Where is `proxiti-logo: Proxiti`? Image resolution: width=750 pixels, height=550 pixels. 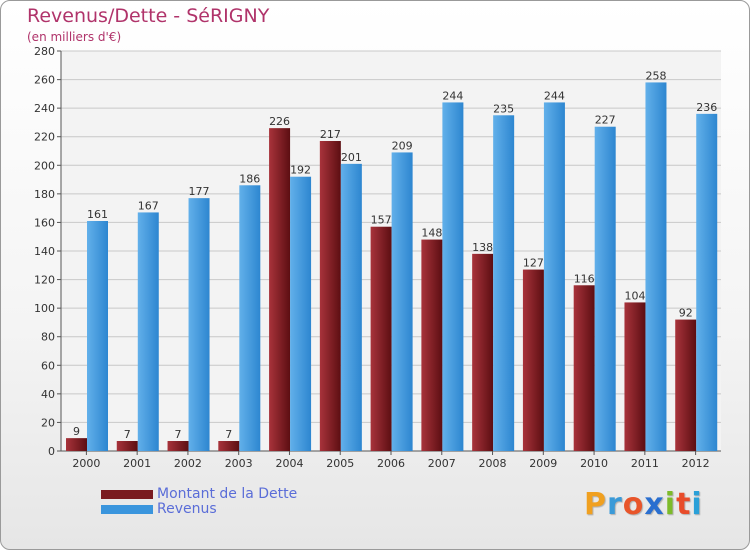 proxiti-logo: Proxiti is located at coordinates (643, 504).